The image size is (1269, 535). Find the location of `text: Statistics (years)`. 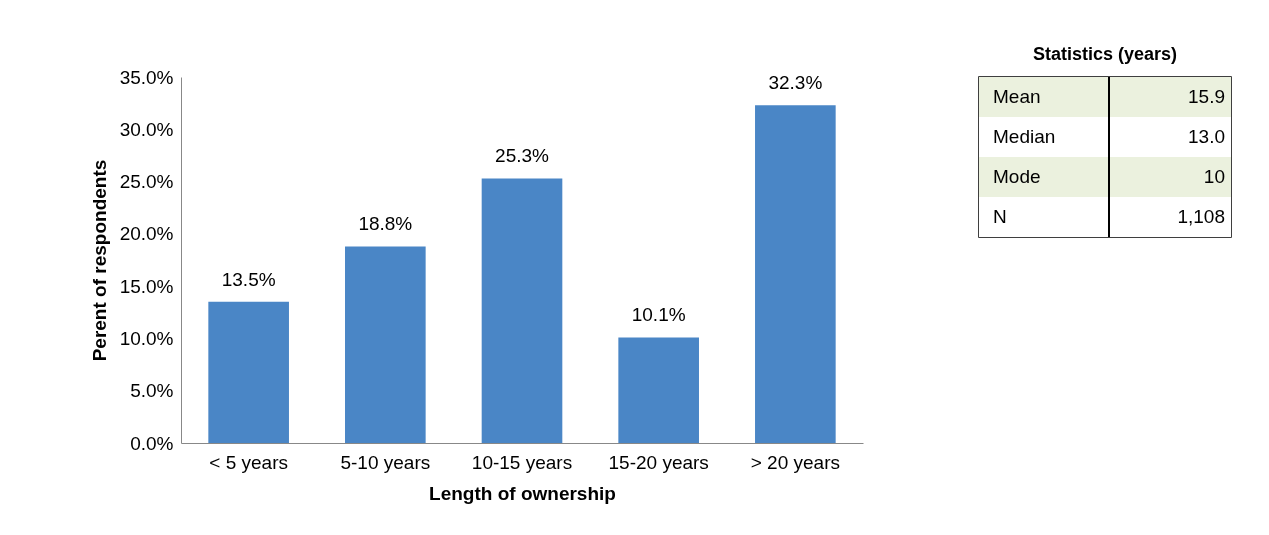

text: Statistics (years) is located at coordinates (1105, 54).